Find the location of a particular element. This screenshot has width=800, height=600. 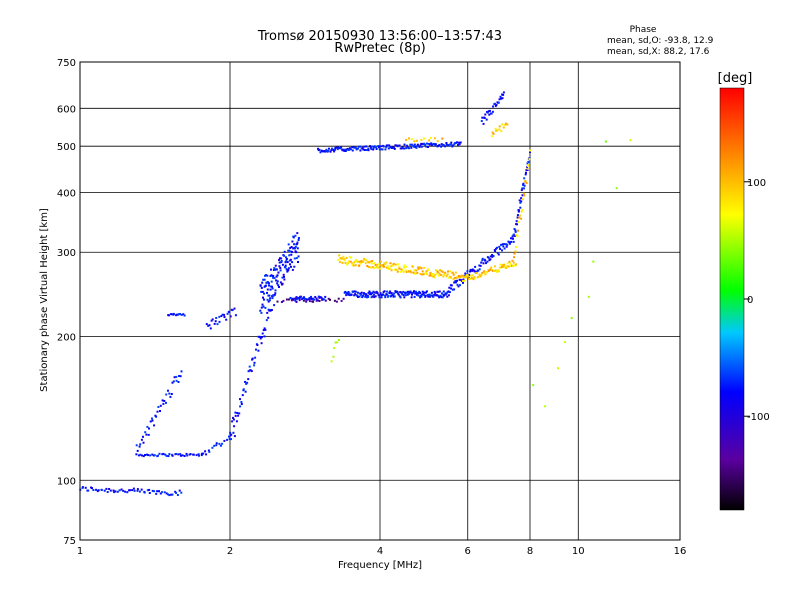

colorbar is located at coordinates (732, 299).